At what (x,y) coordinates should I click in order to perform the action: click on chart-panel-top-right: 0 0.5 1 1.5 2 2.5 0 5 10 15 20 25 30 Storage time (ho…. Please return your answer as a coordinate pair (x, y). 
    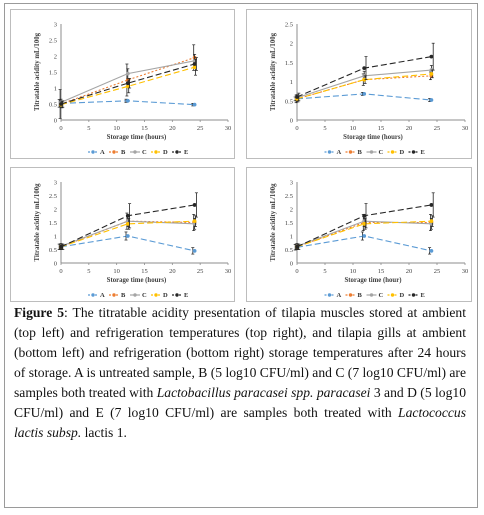
    Looking at the image, I should click on (359, 84).